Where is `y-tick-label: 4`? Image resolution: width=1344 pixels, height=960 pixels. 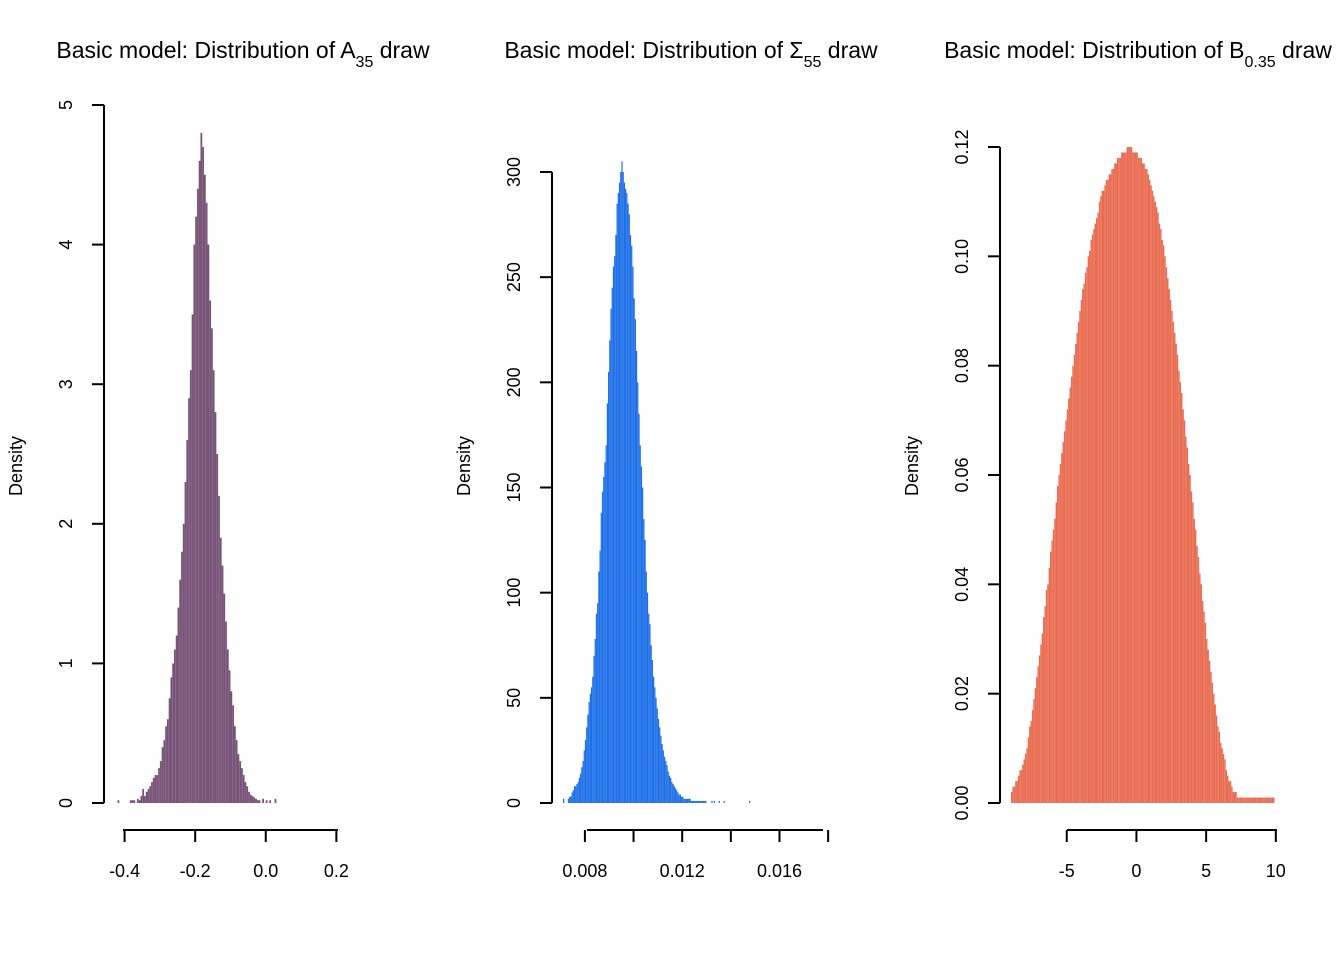
y-tick-label: 4 is located at coordinates (66, 245).